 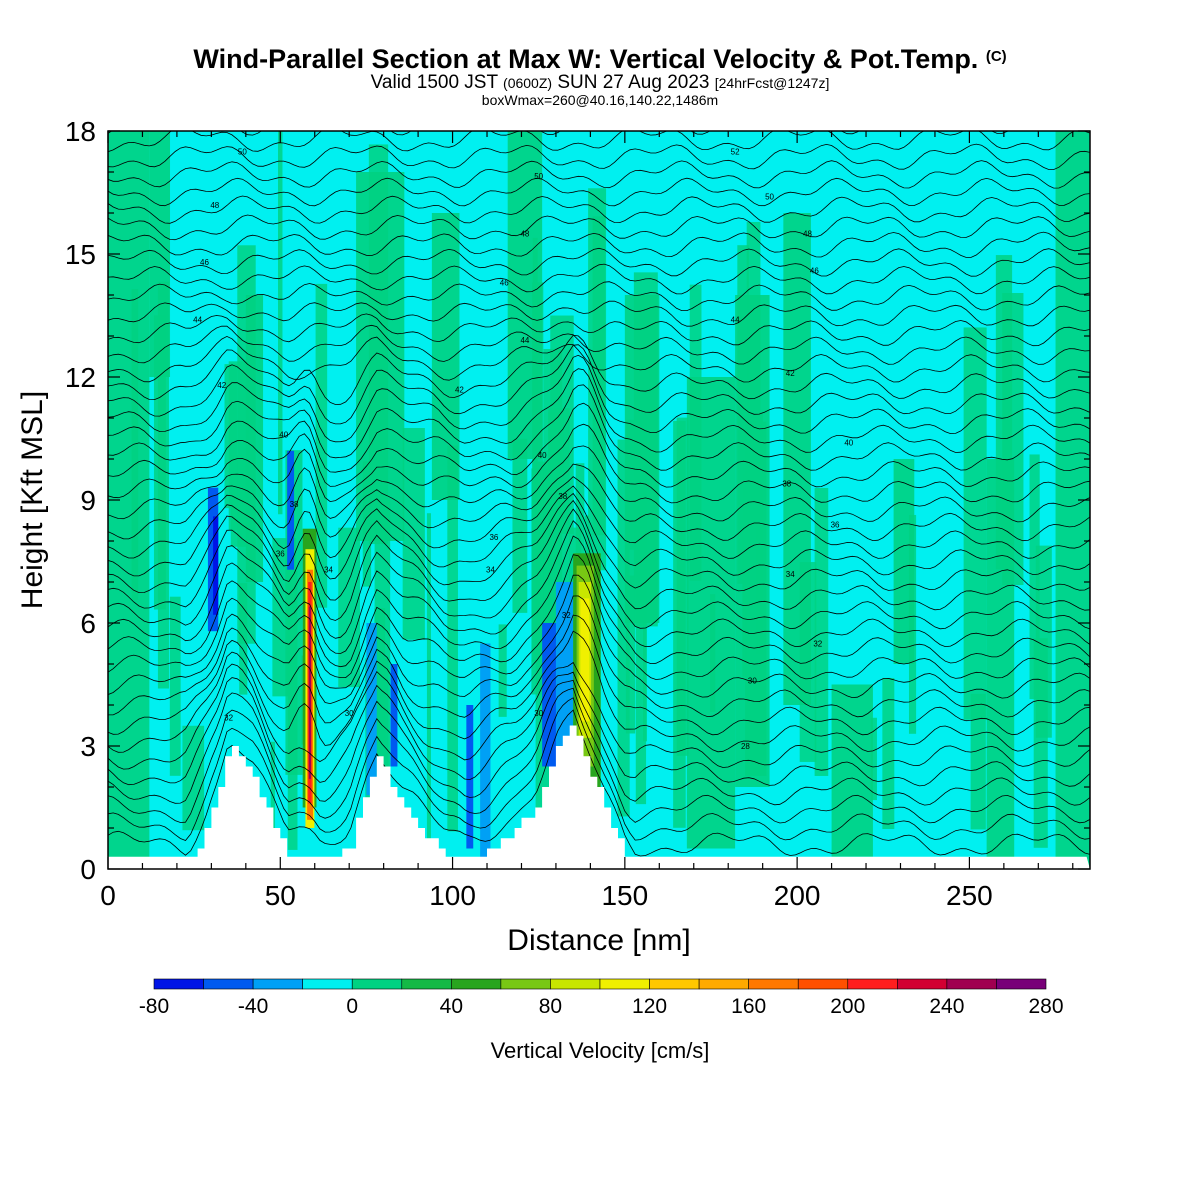 What do you see at coordinates (601, 998) in the screenshot?
I see `colorbar: -80 -40 0 40 80 120 160 200 240 280` at bounding box center [601, 998].